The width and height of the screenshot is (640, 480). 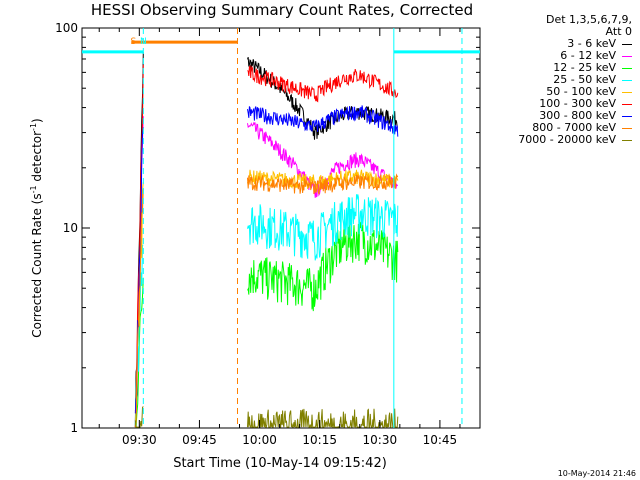 What do you see at coordinates (70, 228) in the screenshot?
I see `y-tick-label: 10` at bounding box center [70, 228].